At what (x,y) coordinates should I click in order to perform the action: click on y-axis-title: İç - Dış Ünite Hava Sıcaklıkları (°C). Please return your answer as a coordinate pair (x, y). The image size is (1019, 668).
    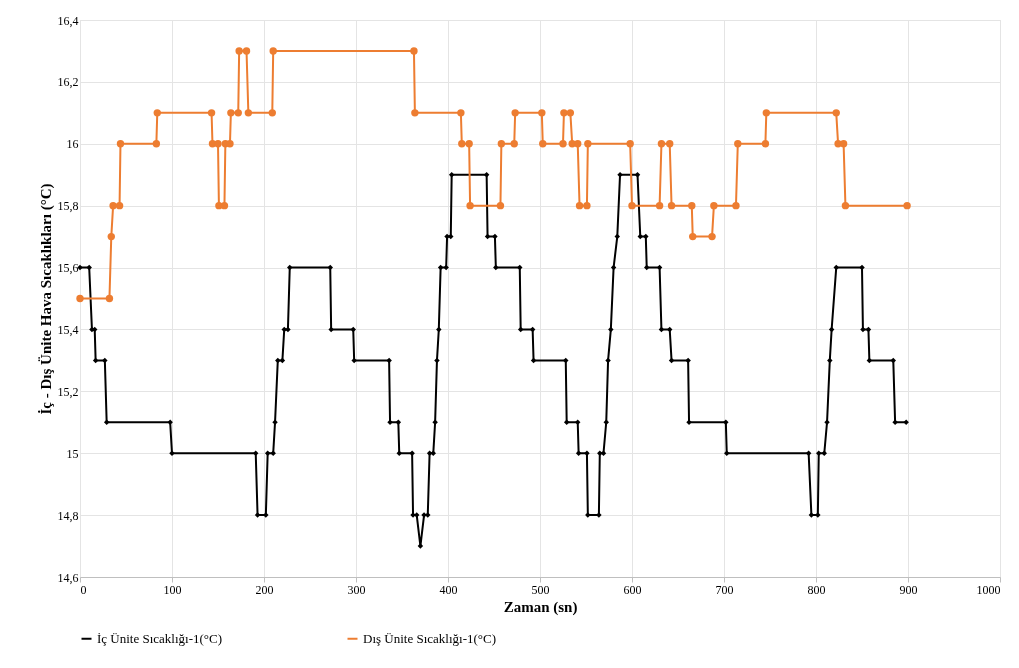
    Looking at the image, I should click on (46, 299).